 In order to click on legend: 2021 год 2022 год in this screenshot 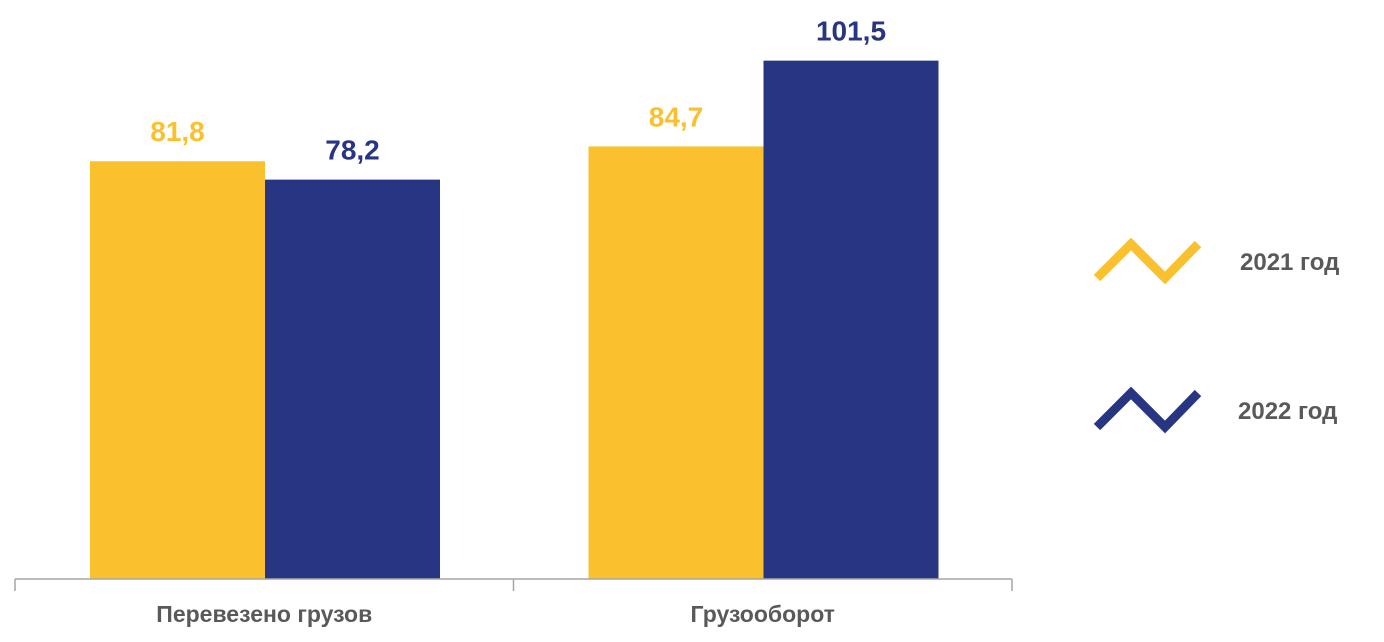, I will do `click(1216, 335)`.